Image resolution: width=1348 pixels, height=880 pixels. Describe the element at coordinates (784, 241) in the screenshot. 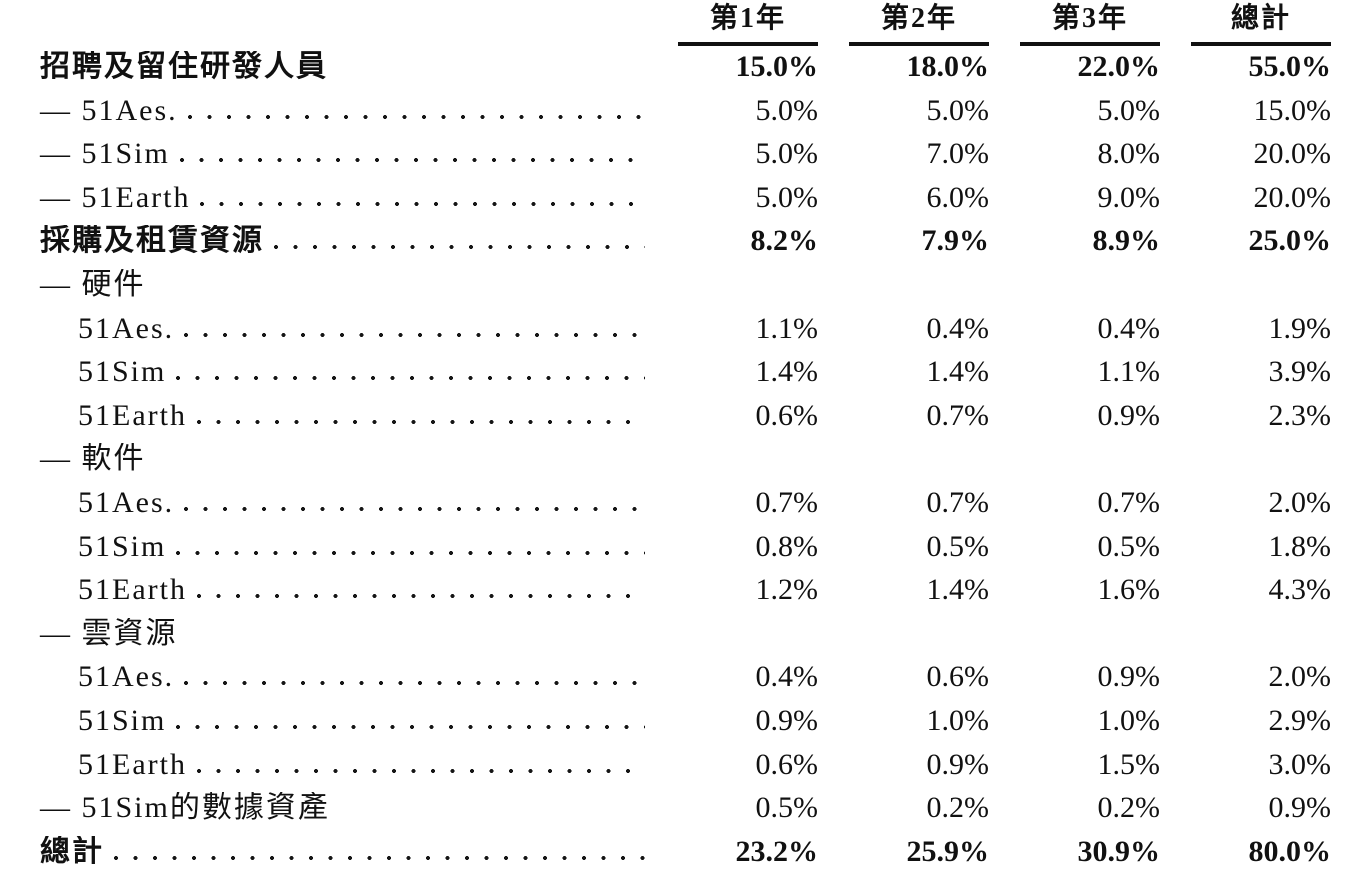

I see `cell-value: 8.2%` at that location.